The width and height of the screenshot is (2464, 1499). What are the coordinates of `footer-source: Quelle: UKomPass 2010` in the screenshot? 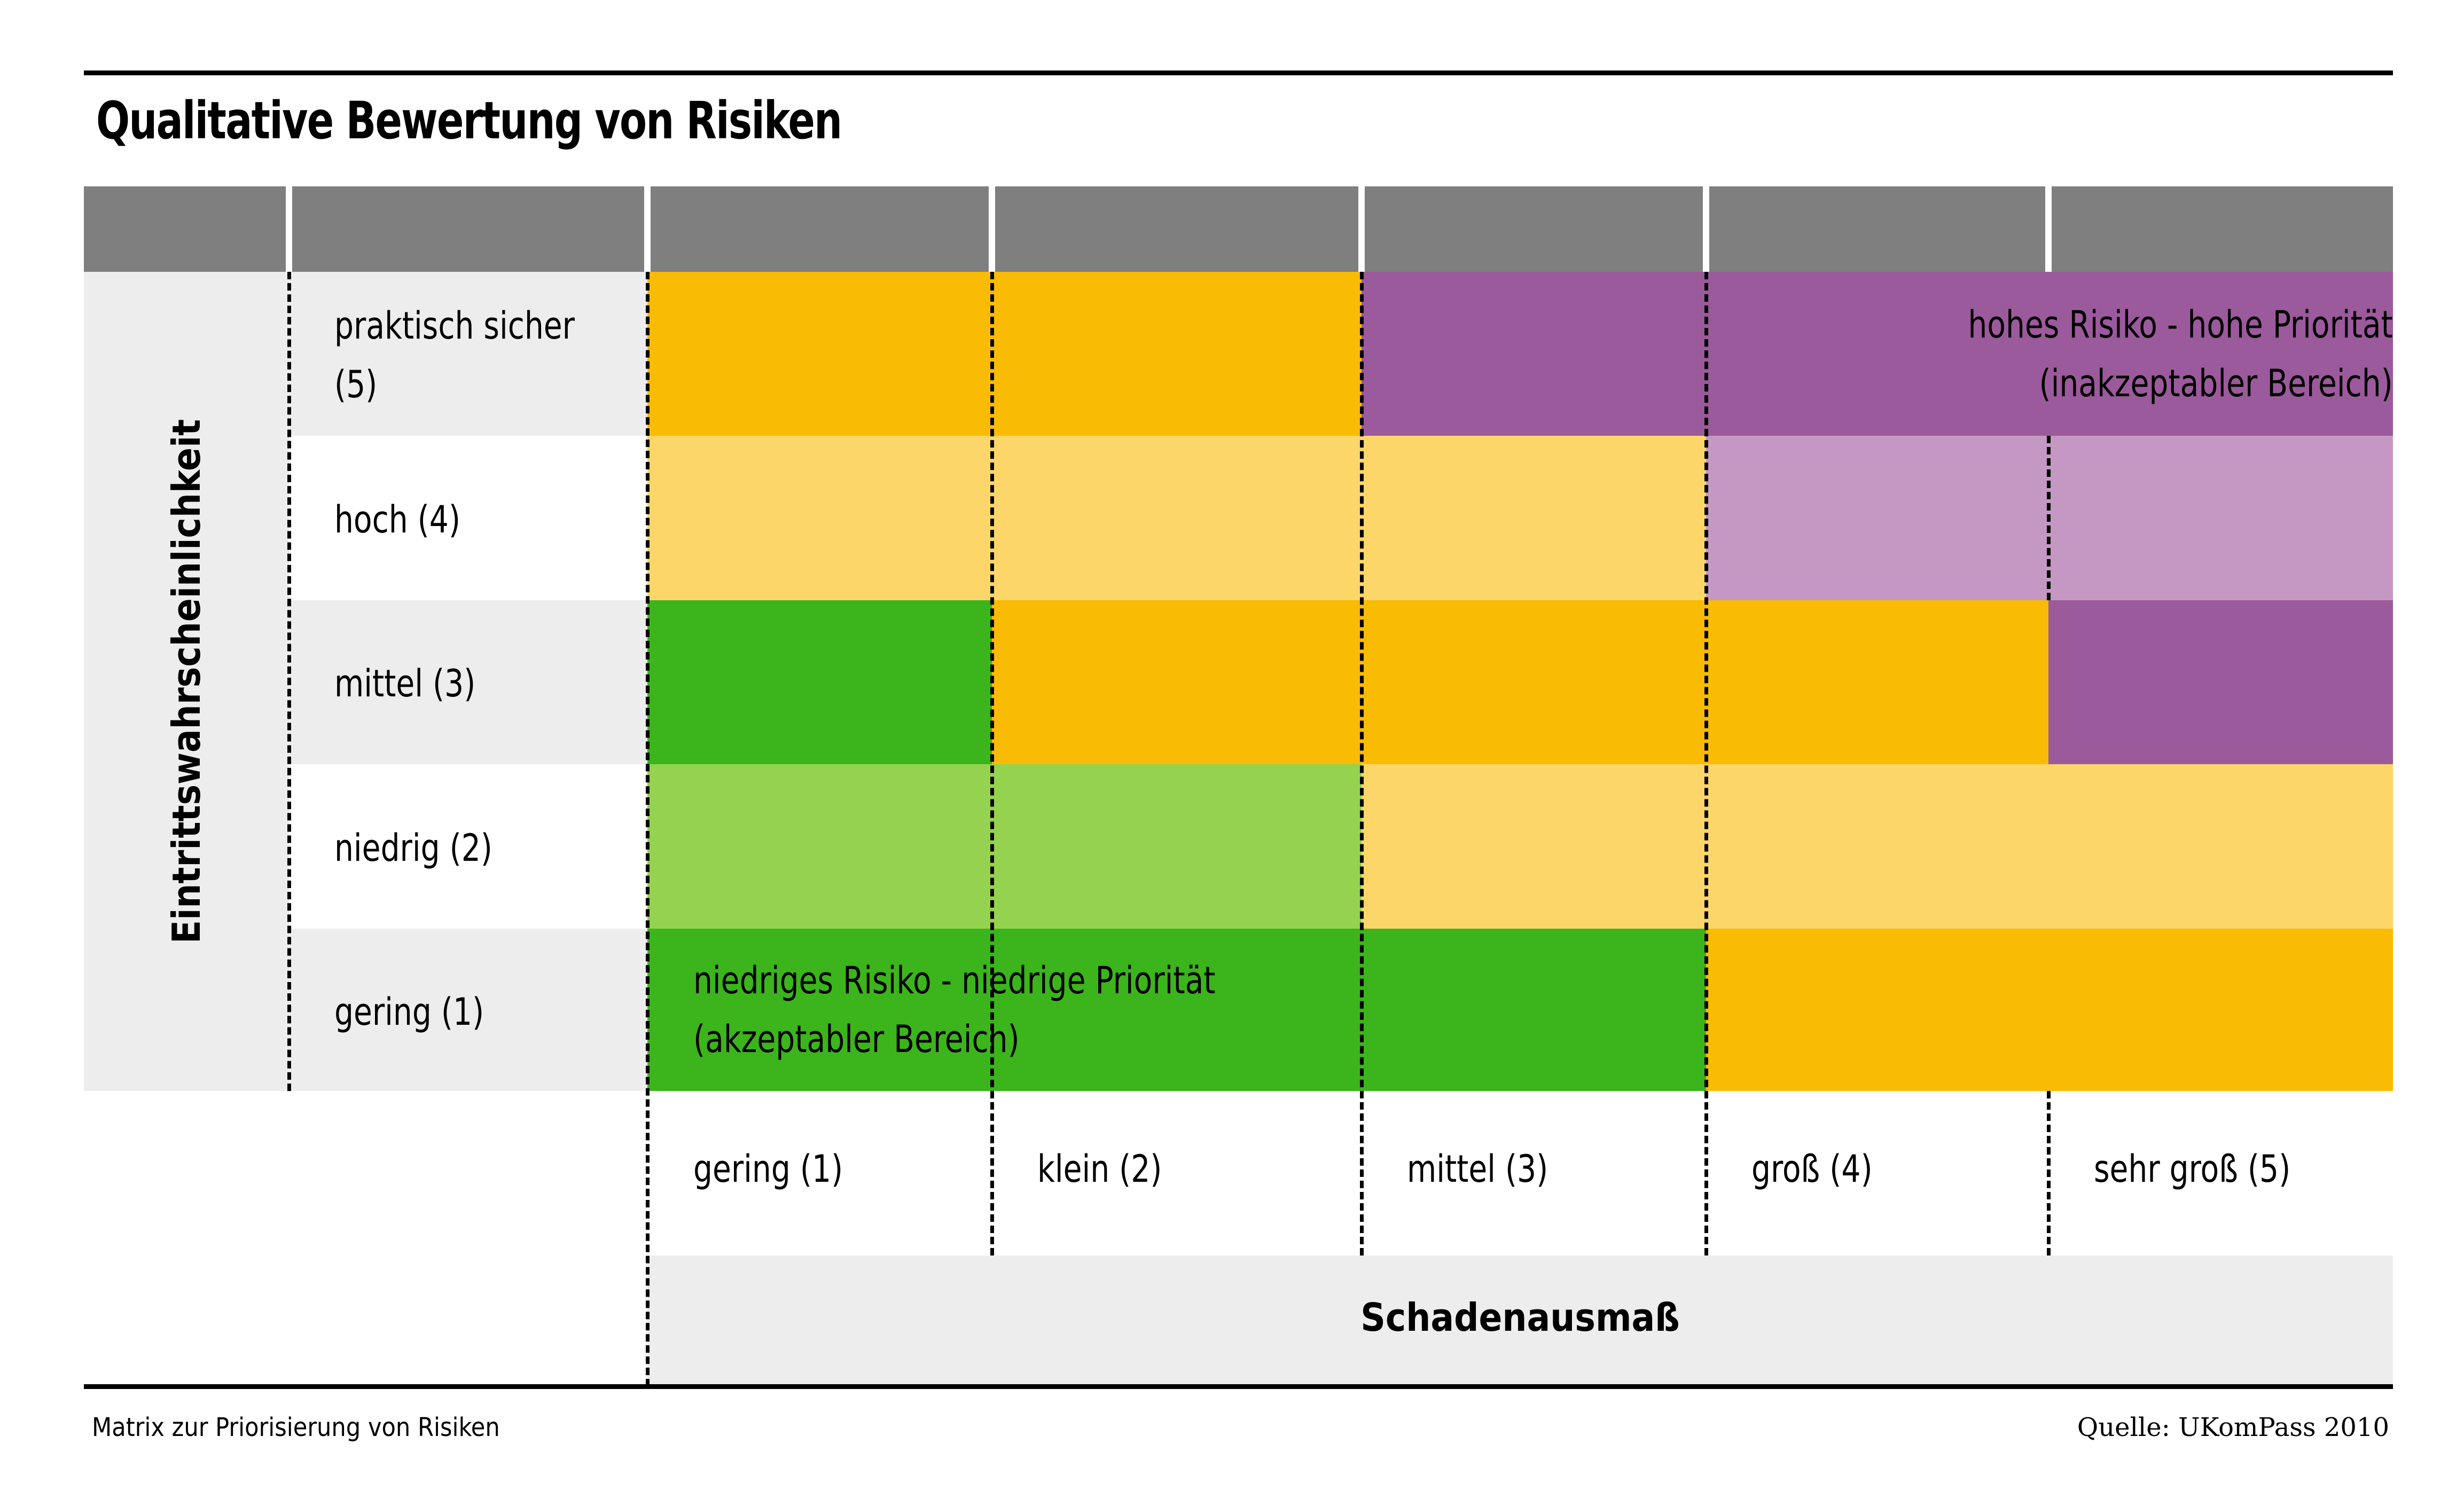 It's located at (2233, 1427).